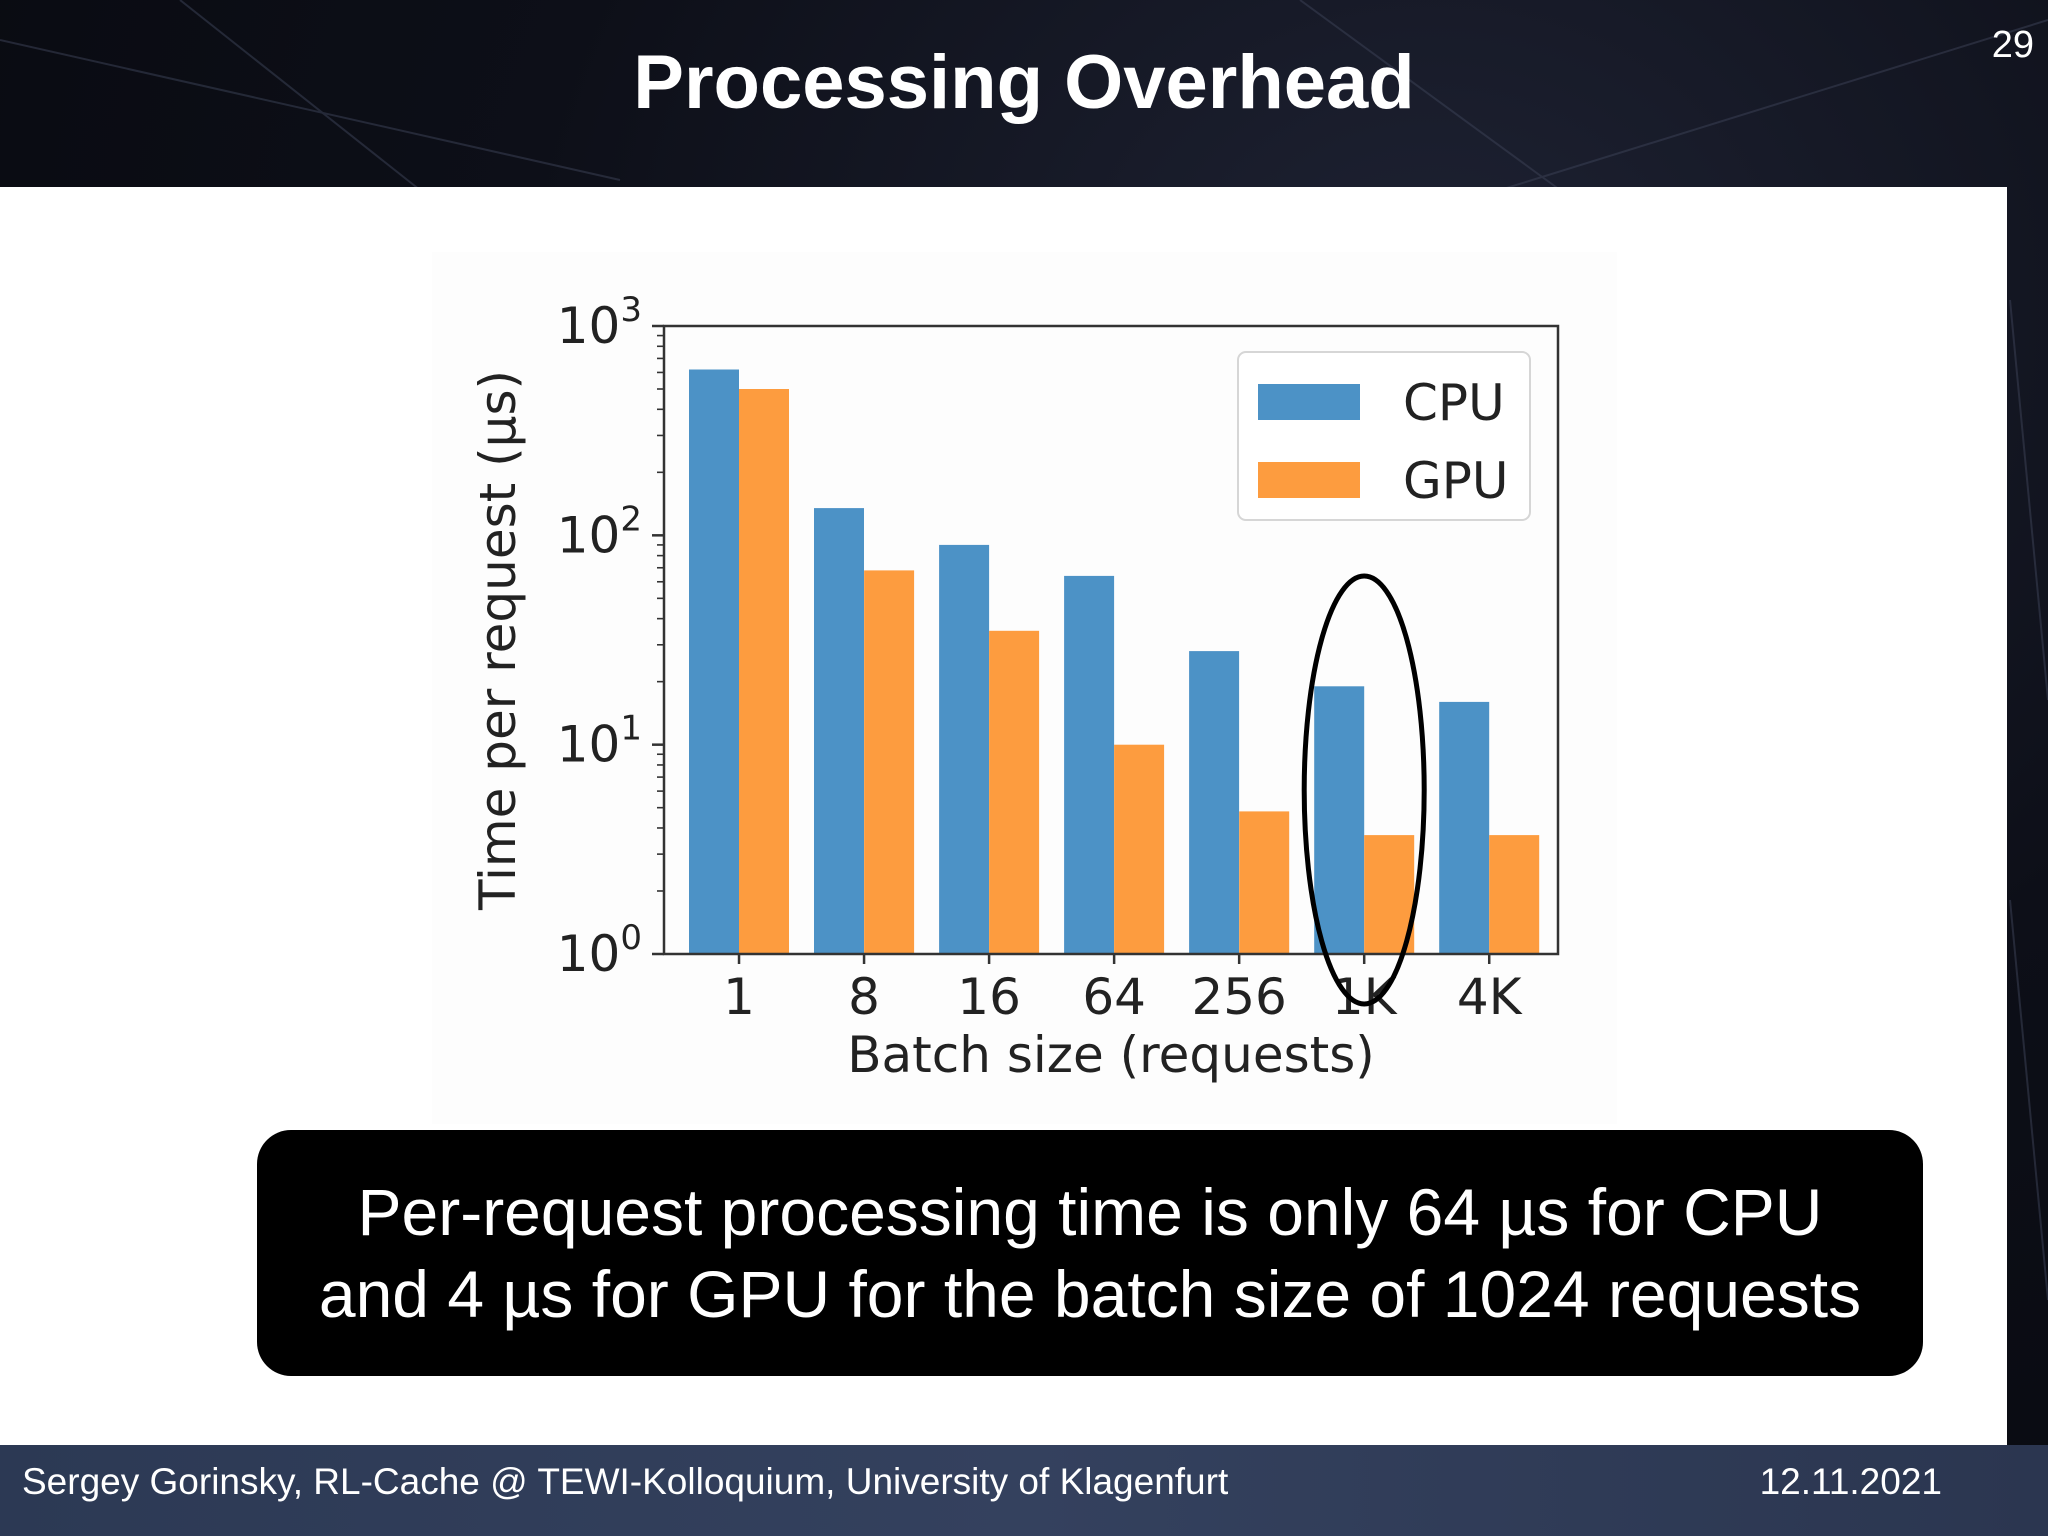 This screenshot has width=2048, height=1536. I want to click on bar-gpu-4k, so click(1514, 894).